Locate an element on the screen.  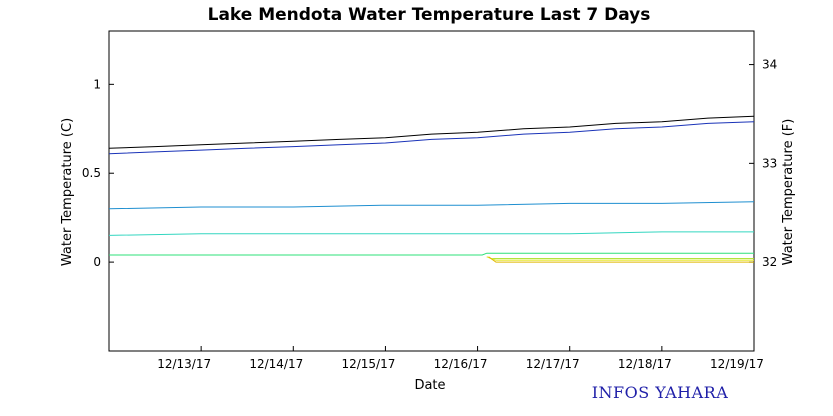
y-tick-label: 1 is located at coordinates (97, 84).